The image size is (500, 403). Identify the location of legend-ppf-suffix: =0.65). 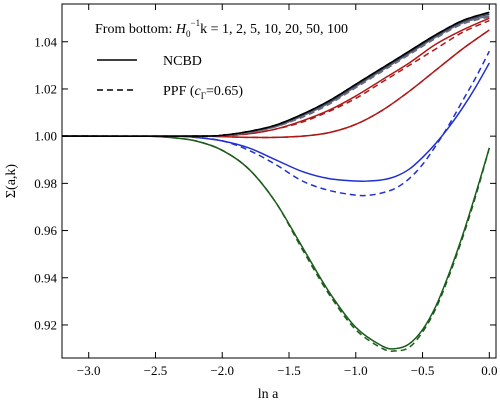
(224, 91).